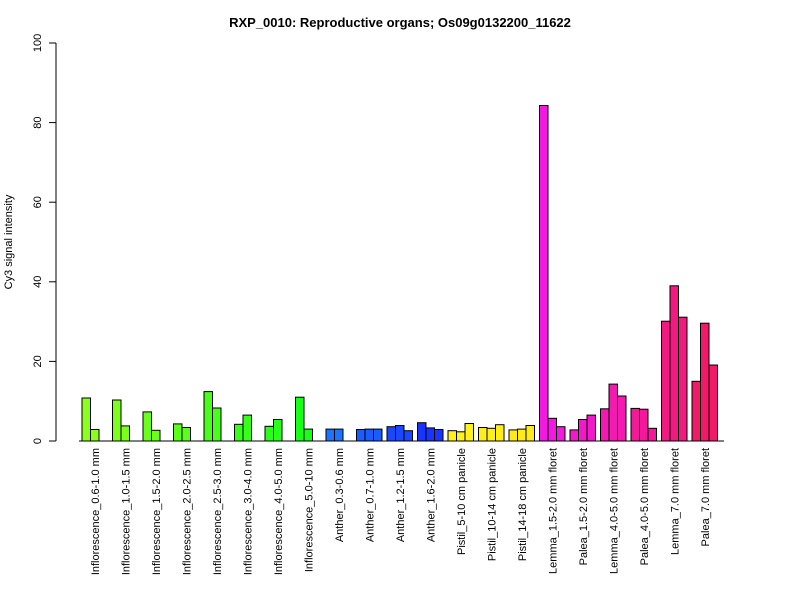 The image size is (800, 600). Describe the element at coordinates (676, 501) in the screenshot. I see `x-category-label: Lemma_7.0 mm floret` at that location.